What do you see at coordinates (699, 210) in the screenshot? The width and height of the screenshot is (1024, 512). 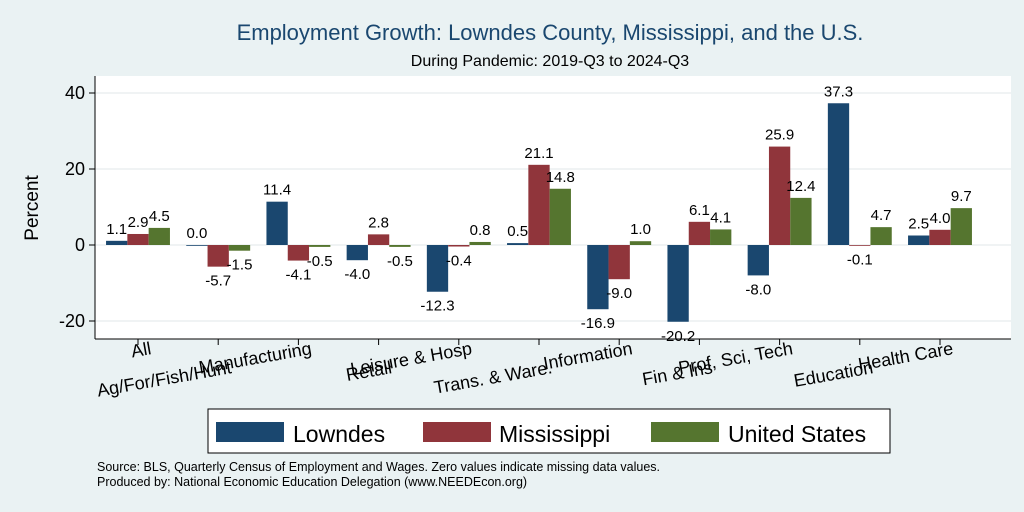 I see `data-label: 6.1` at bounding box center [699, 210].